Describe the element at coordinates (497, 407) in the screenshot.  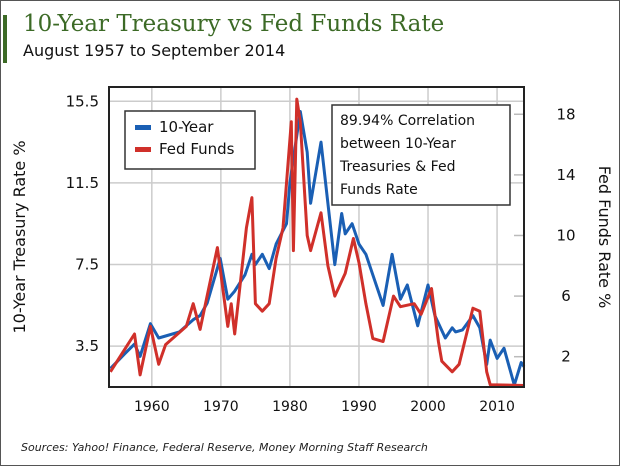
I see `x-tick-label: 2010` at that location.